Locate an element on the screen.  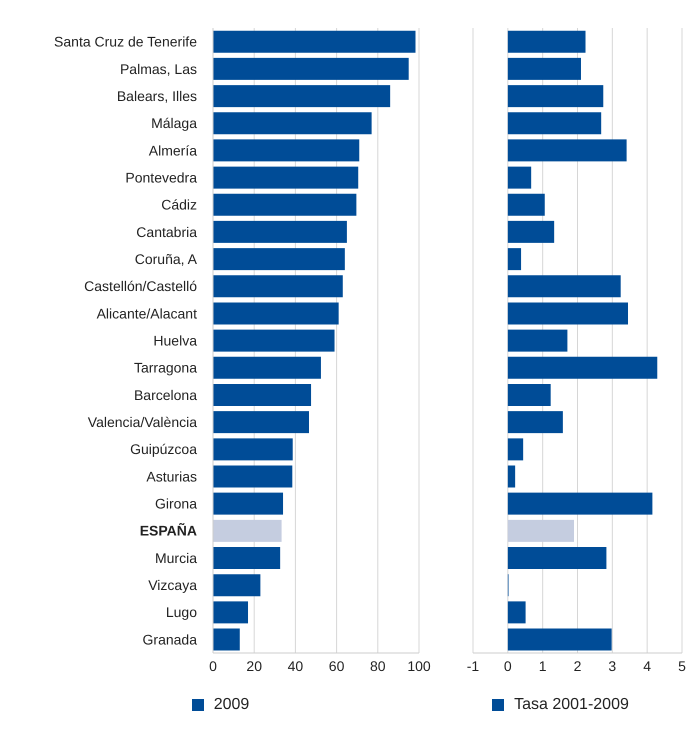
x-tick-label: 60 is located at coordinates (336, 666).